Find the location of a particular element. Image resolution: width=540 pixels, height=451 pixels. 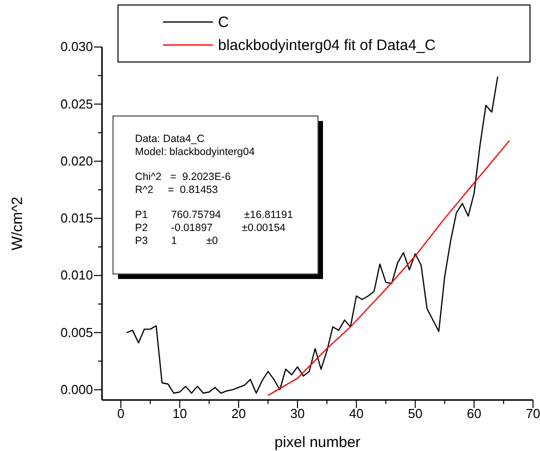

x-tick-label: 60 is located at coordinates (474, 414).